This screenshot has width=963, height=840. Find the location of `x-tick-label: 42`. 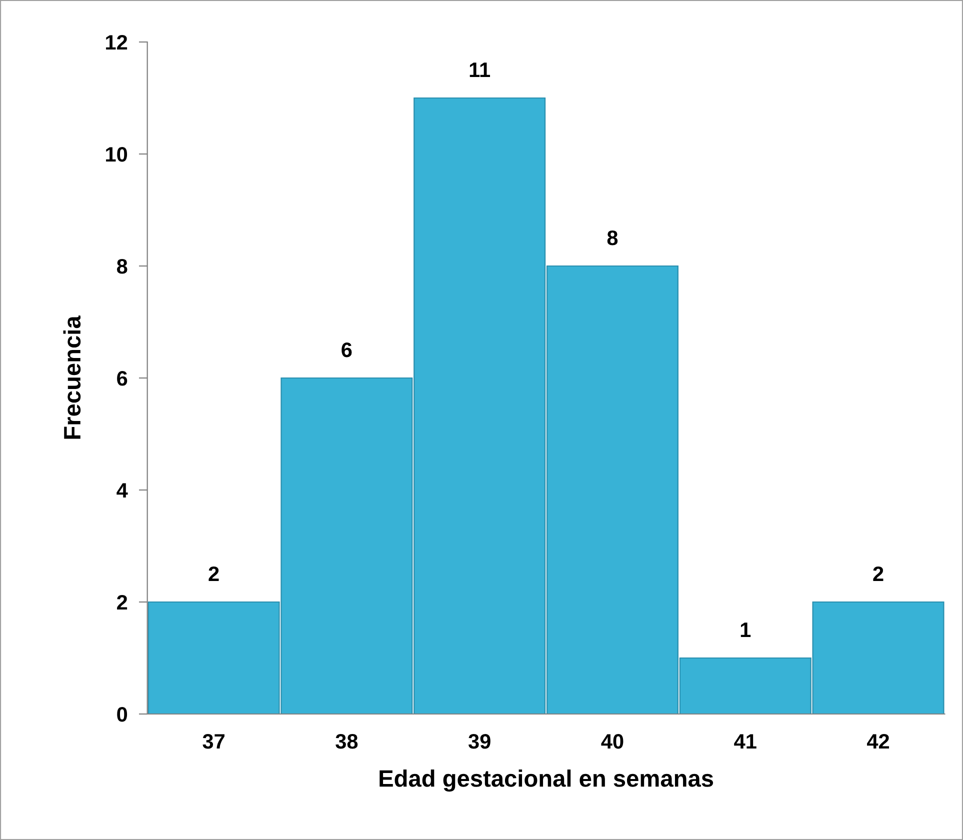

x-tick-label: 42 is located at coordinates (878, 741).